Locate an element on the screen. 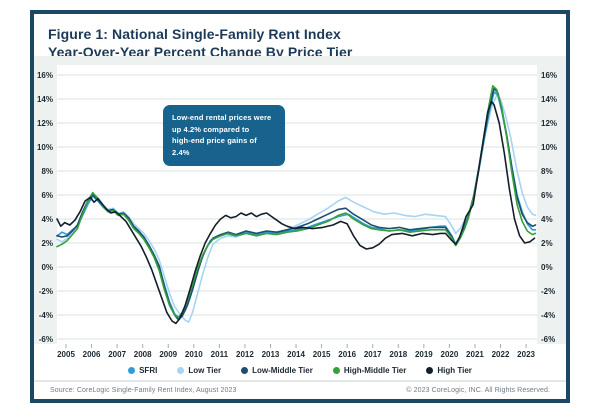  y-axis-tick-label-left: 12% is located at coordinates (45, 123).